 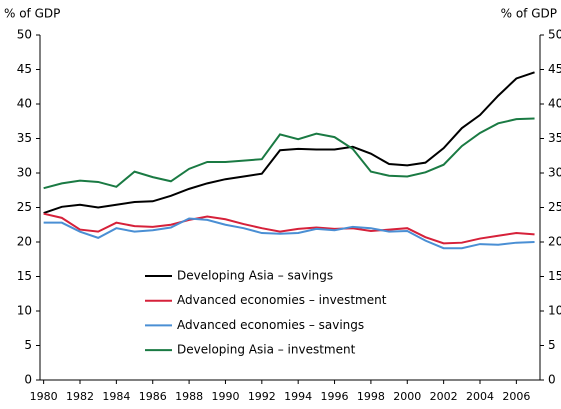 I want to click on y-tick-label: 0, so click(x=28, y=380).